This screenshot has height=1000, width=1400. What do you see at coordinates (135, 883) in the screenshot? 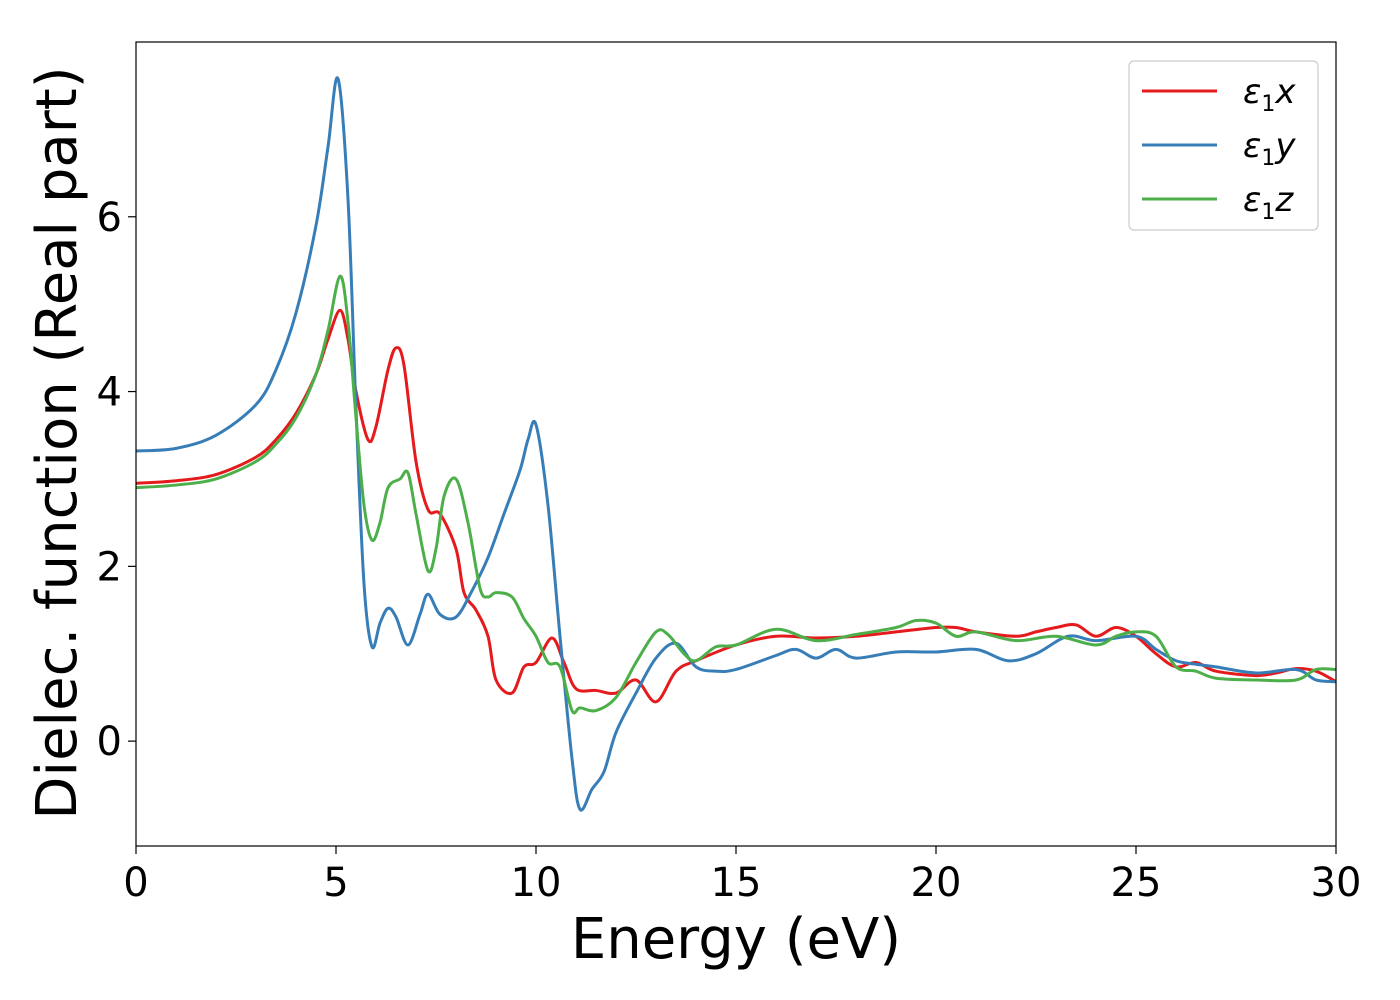
I see `x-tick-label: 0` at bounding box center [135, 883].